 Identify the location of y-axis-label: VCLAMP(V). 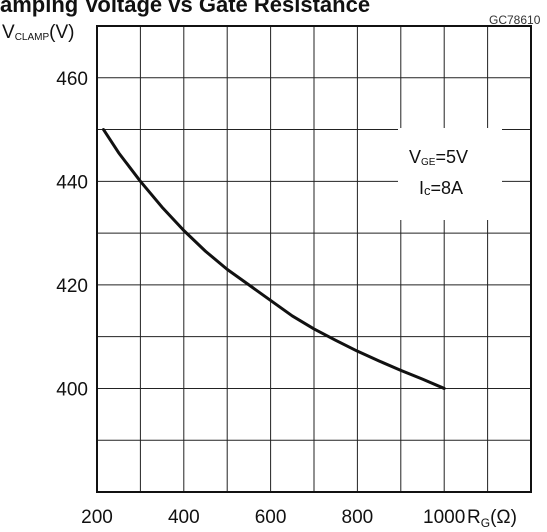
(38, 32).